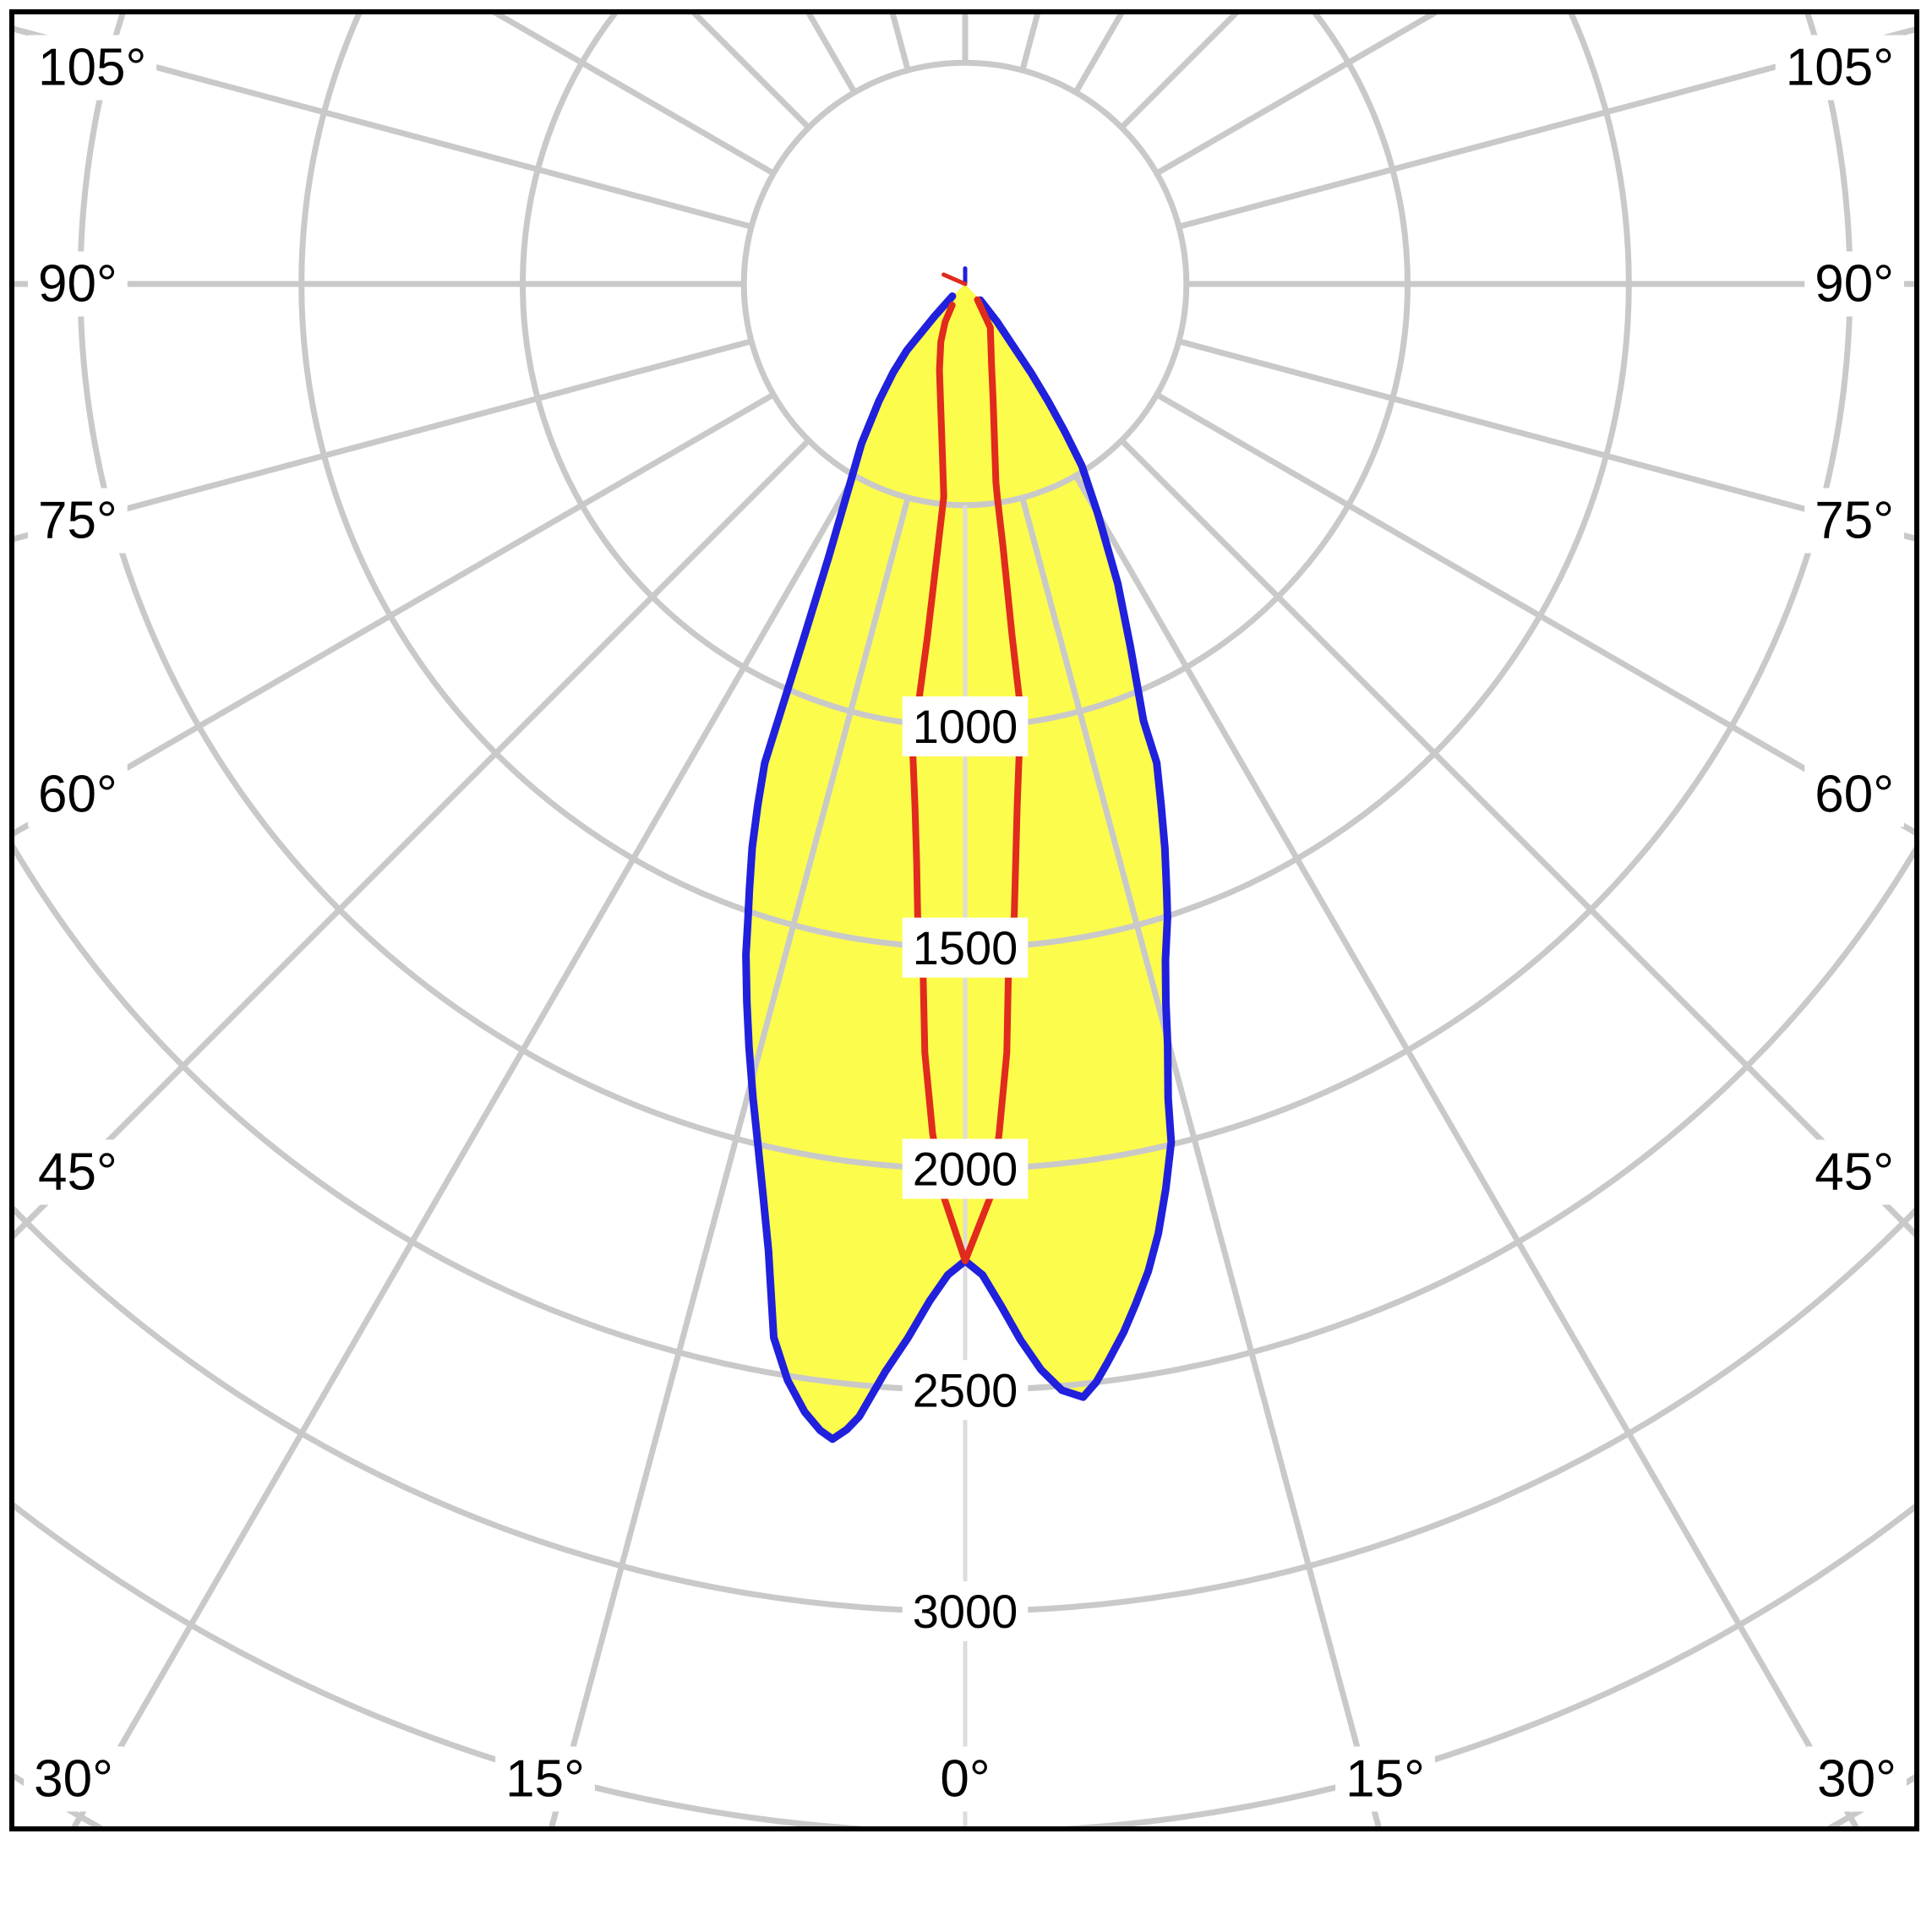 The width and height of the screenshot is (1932, 1932). I want to click on angle-label-right: 90°, so click(1854, 284).